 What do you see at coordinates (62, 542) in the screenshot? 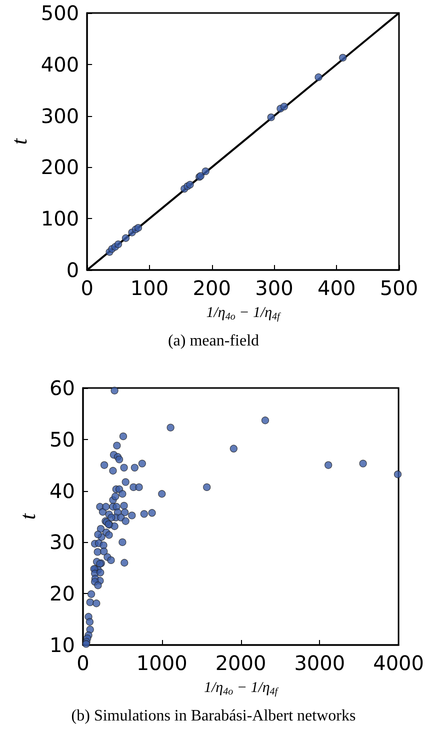
I see `y-tick-label: 30` at bounding box center [62, 542].